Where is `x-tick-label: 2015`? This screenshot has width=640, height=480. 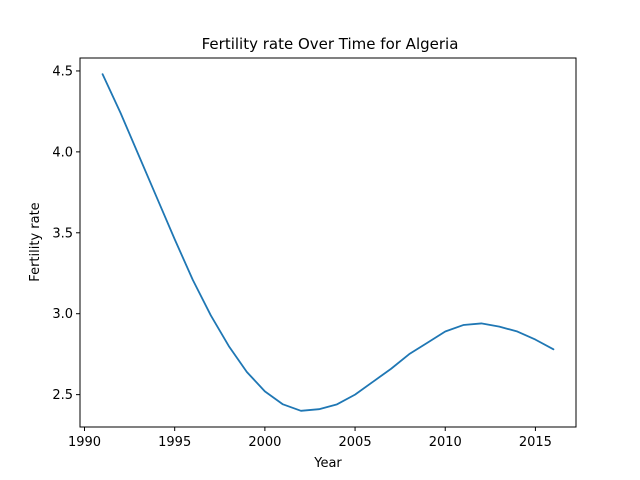 x-tick-label: 2015 is located at coordinates (535, 442).